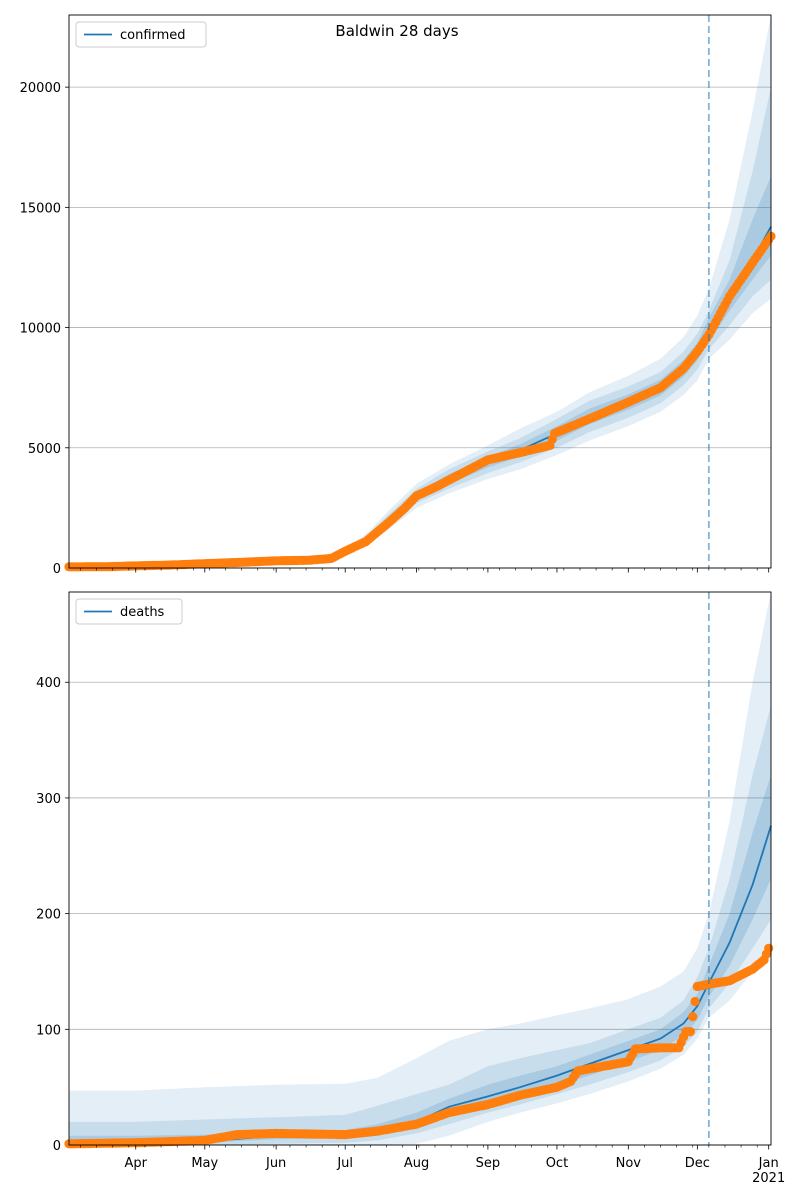 The height and width of the screenshot is (1200, 800). What do you see at coordinates (344, 1163) in the screenshot?
I see `x-tick-label: Jul` at bounding box center [344, 1163].